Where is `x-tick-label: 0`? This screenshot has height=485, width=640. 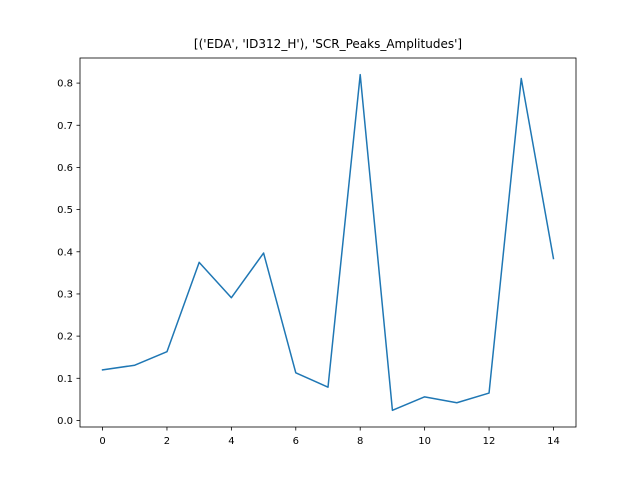 x-tick-label: 0 is located at coordinates (102, 441).